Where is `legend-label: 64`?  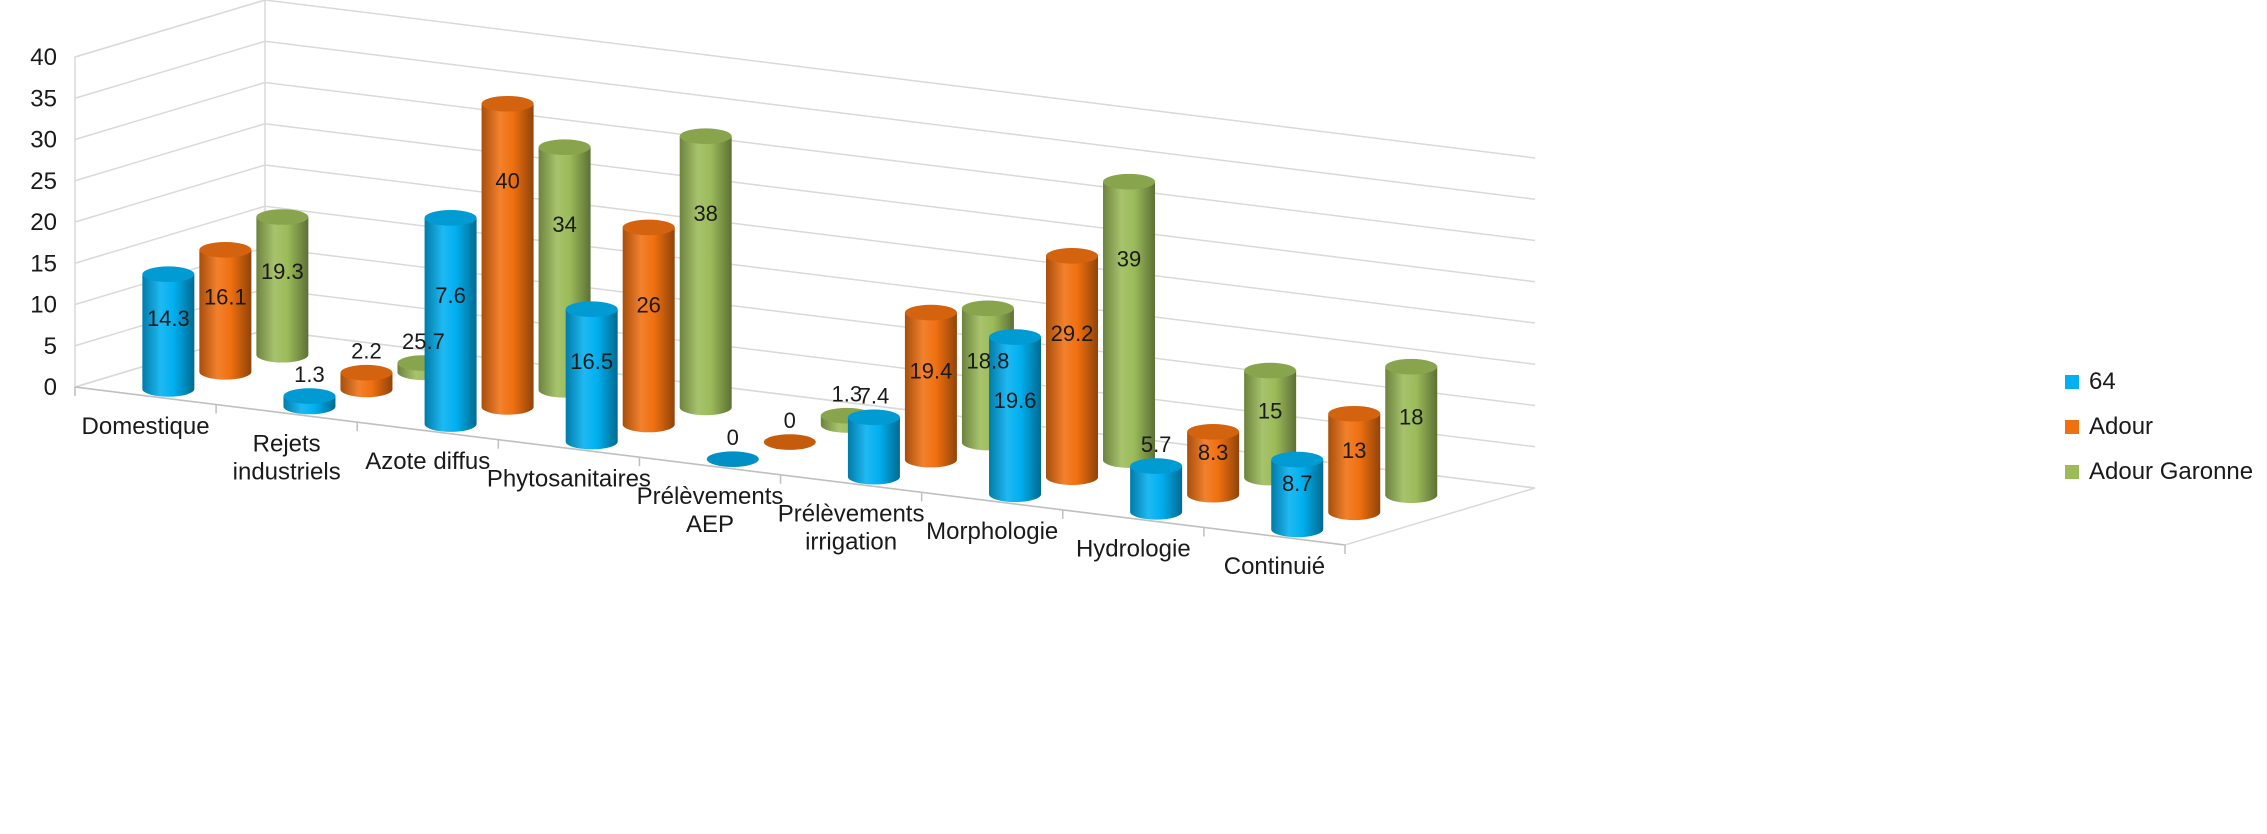 legend-label: 64 is located at coordinates (2102, 381).